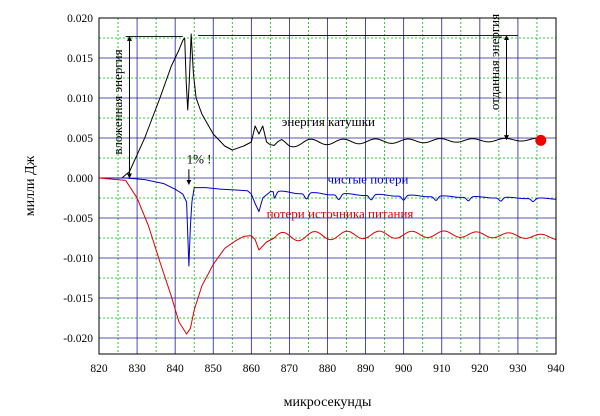  What do you see at coordinates (442, 369) in the screenshot?
I see `x-tick-label: 910` at bounding box center [442, 369].